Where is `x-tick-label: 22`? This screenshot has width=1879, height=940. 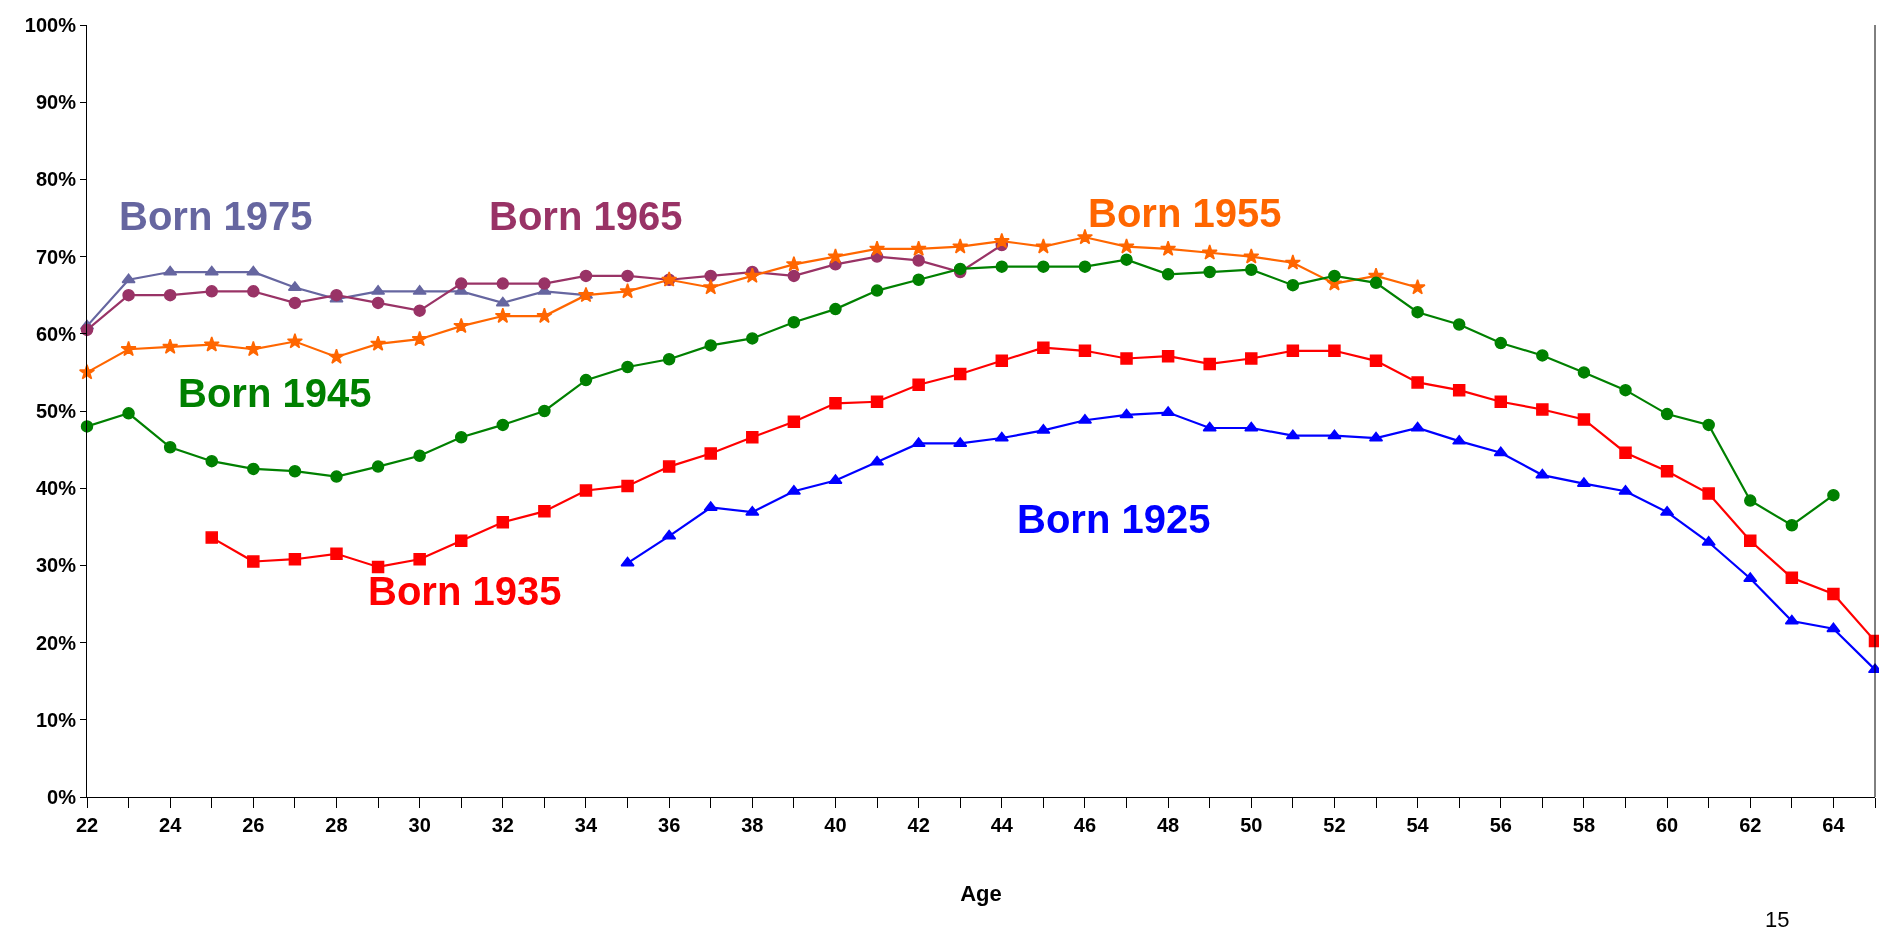 x-tick-label: 22 is located at coordinates (87, 825).